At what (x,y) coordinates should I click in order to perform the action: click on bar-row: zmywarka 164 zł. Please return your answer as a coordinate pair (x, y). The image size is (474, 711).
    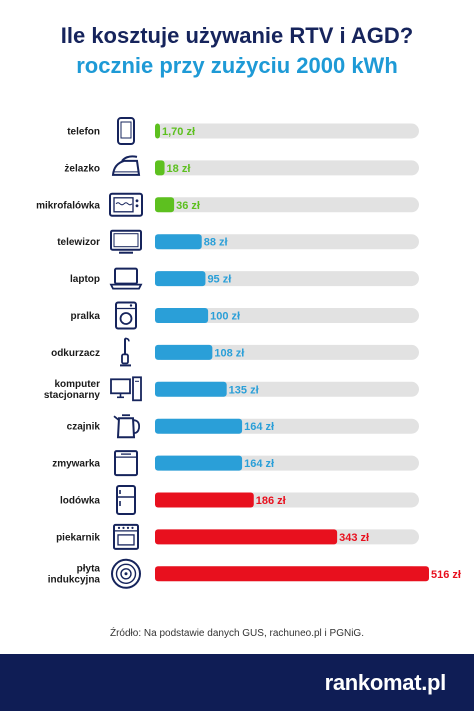
    Looking at the image, I should click on (235, 463).